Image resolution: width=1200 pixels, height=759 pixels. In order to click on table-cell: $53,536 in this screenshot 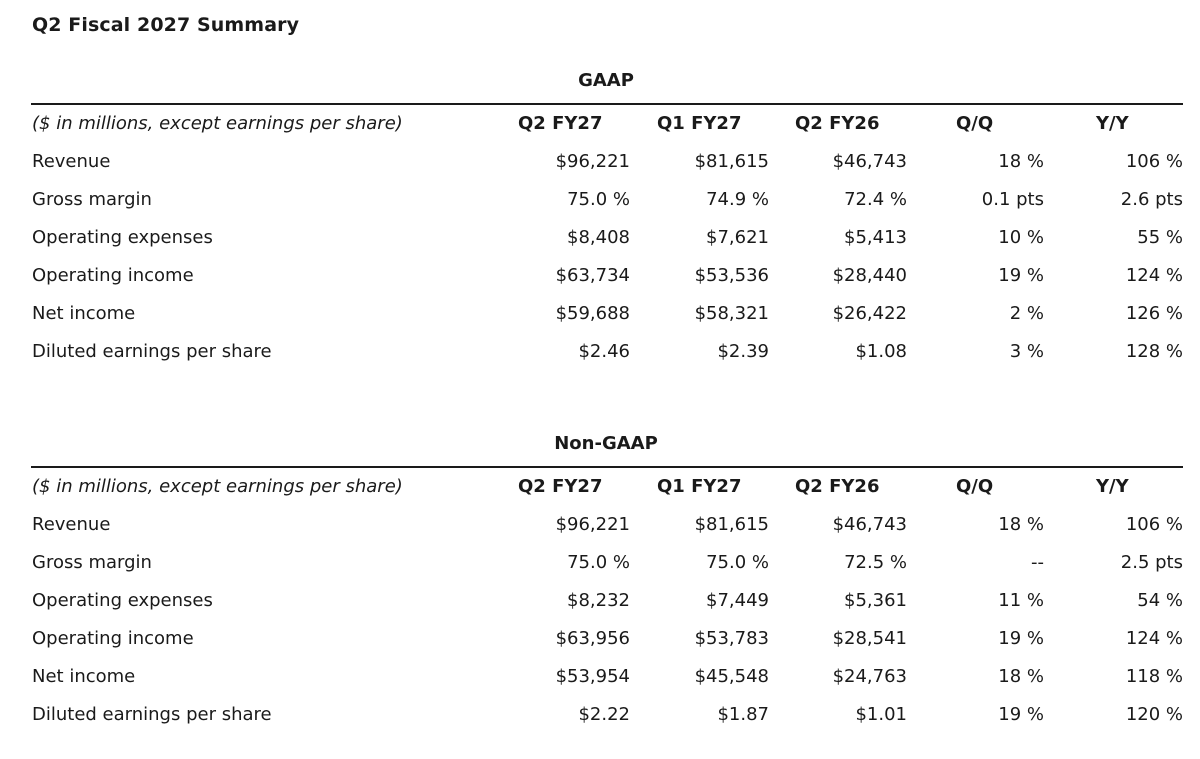, I will do `click(731, 275)`.